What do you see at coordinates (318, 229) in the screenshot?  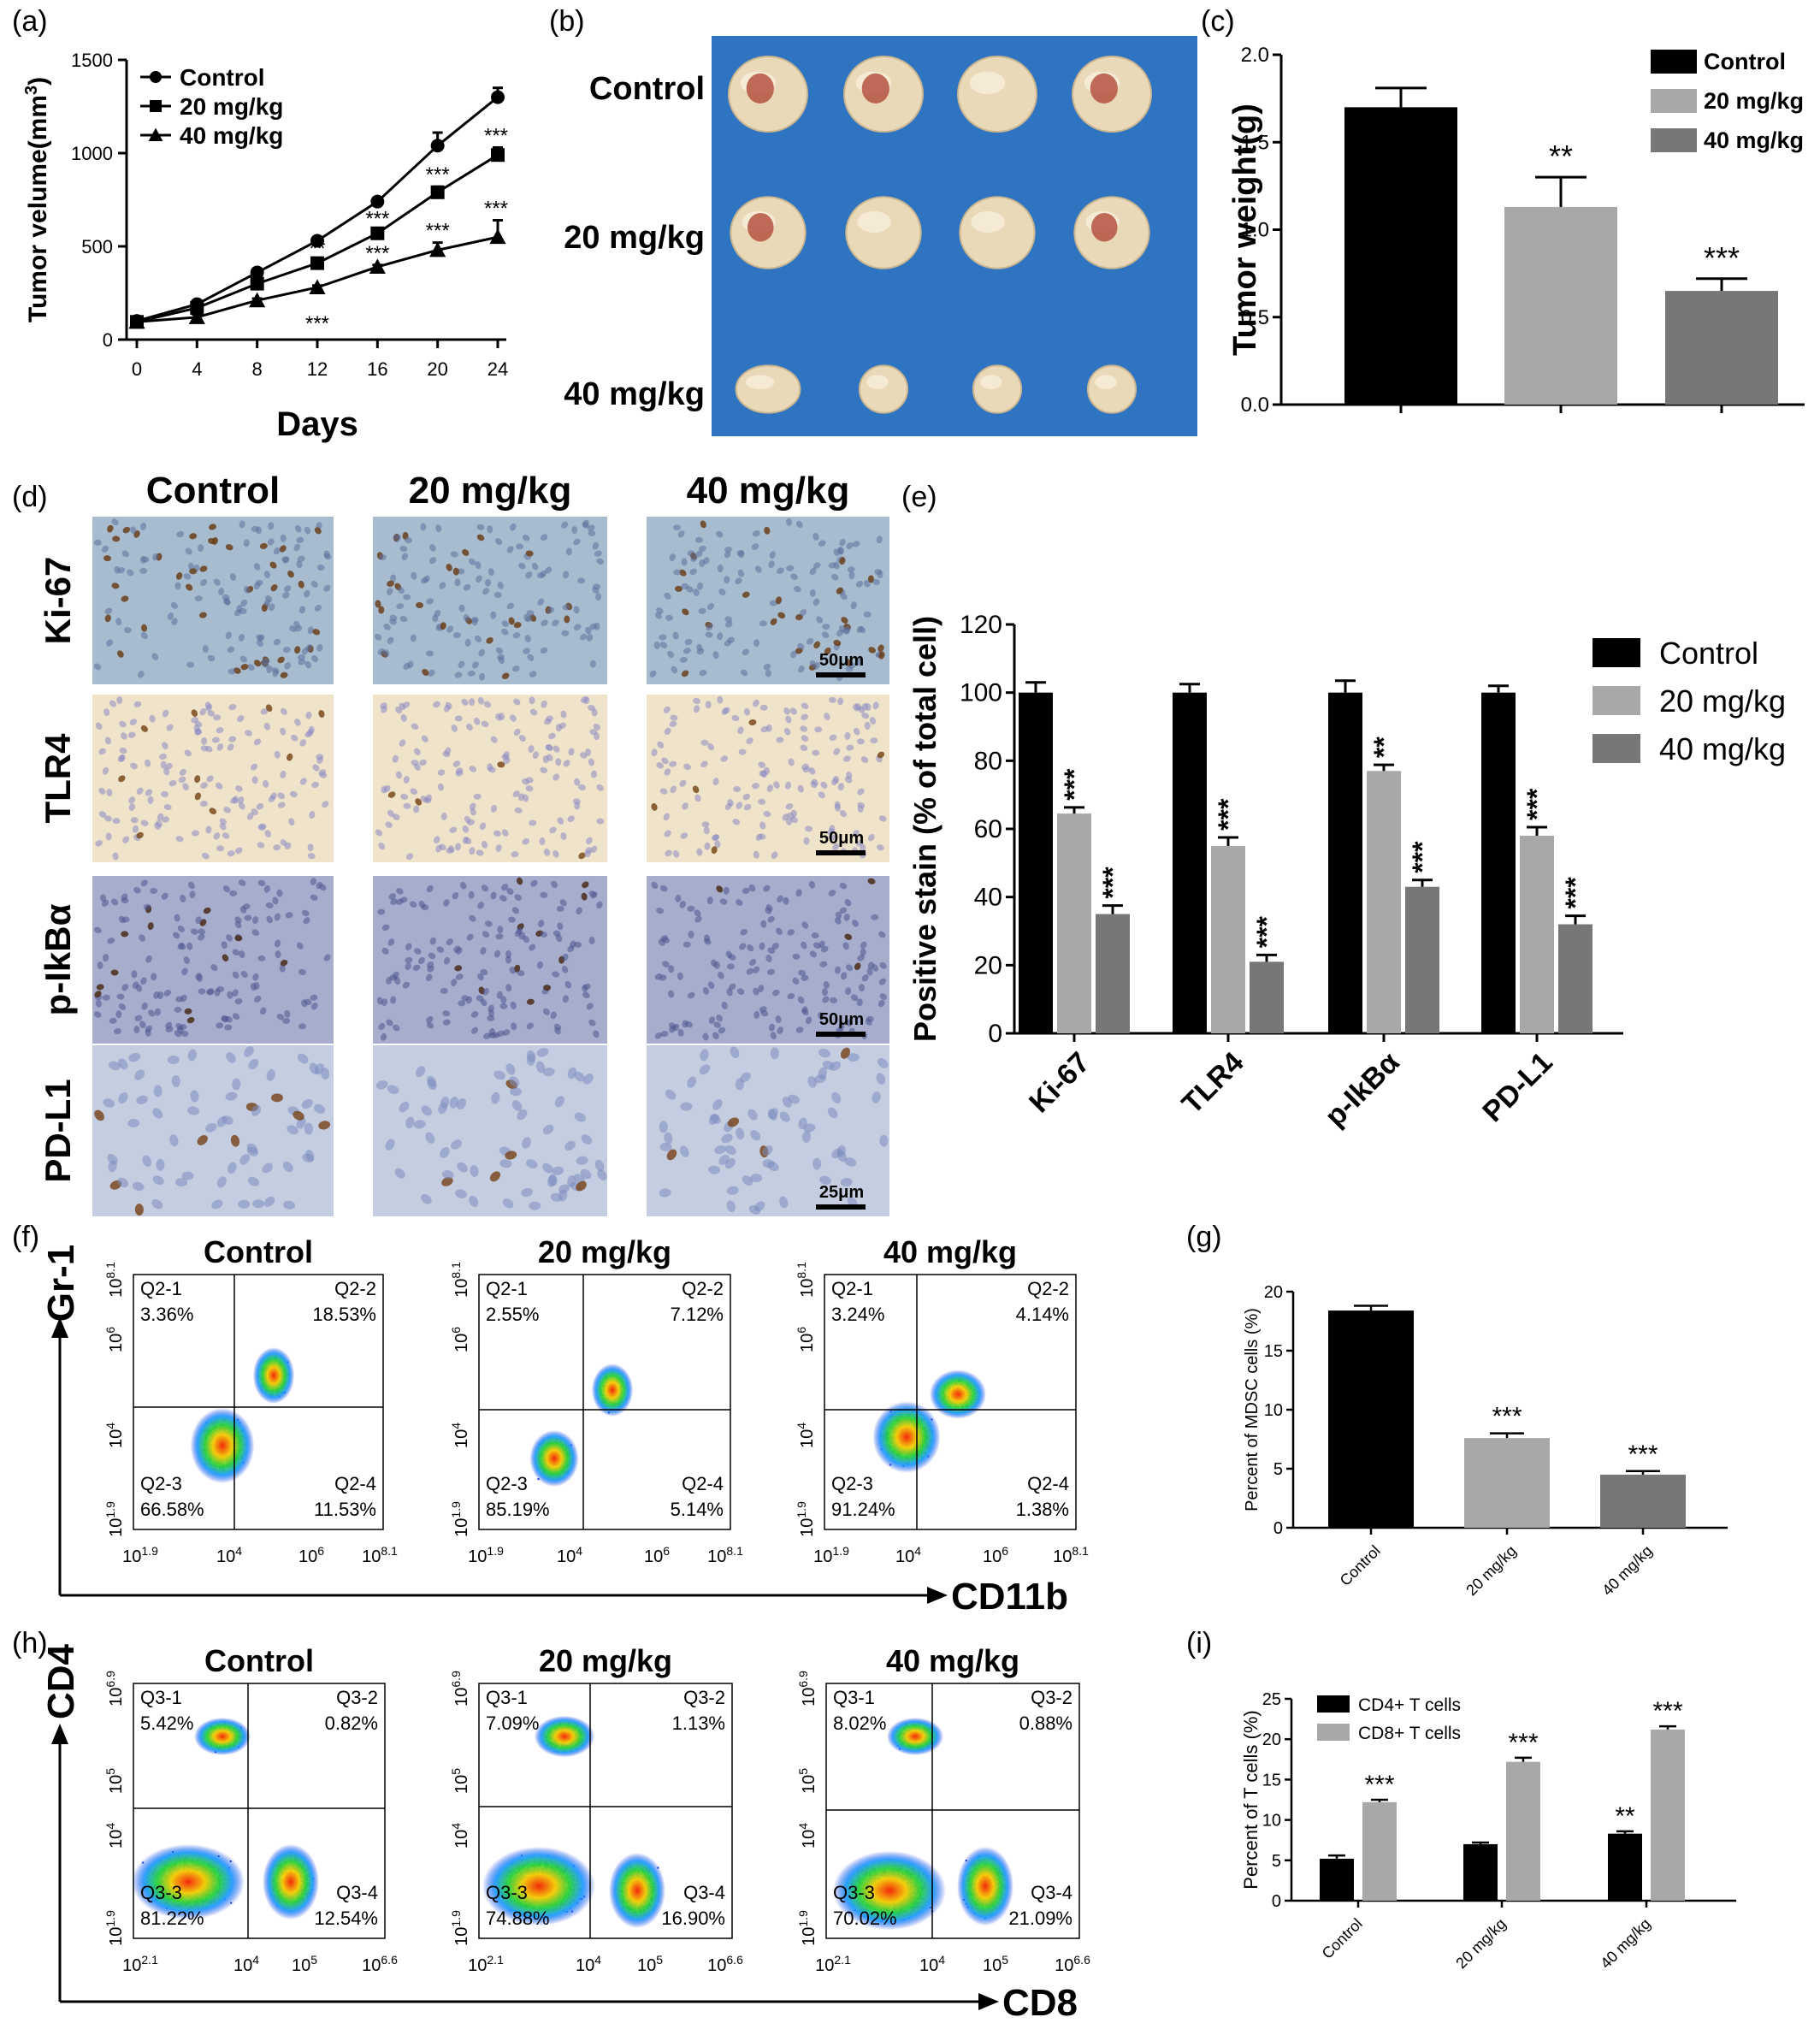 I see `series-2: ************40 mg/kg` at bounding box center [318, 229].